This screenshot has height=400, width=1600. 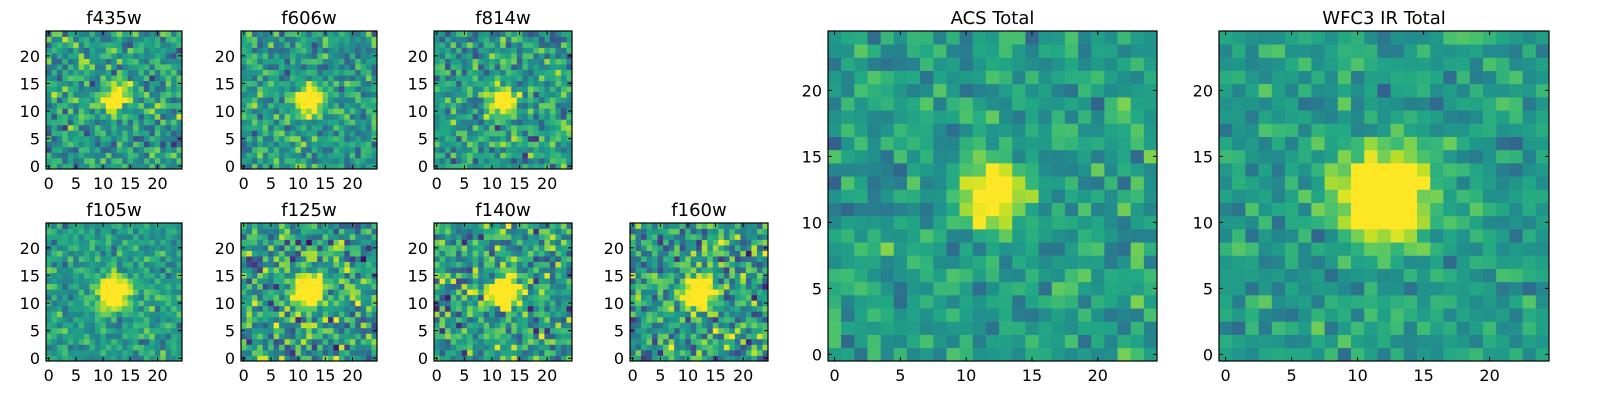 What do you see at coordinates (423, 166) in the screenshot?
I see `y-tick-label: 0` at bounding box center [423, 166].